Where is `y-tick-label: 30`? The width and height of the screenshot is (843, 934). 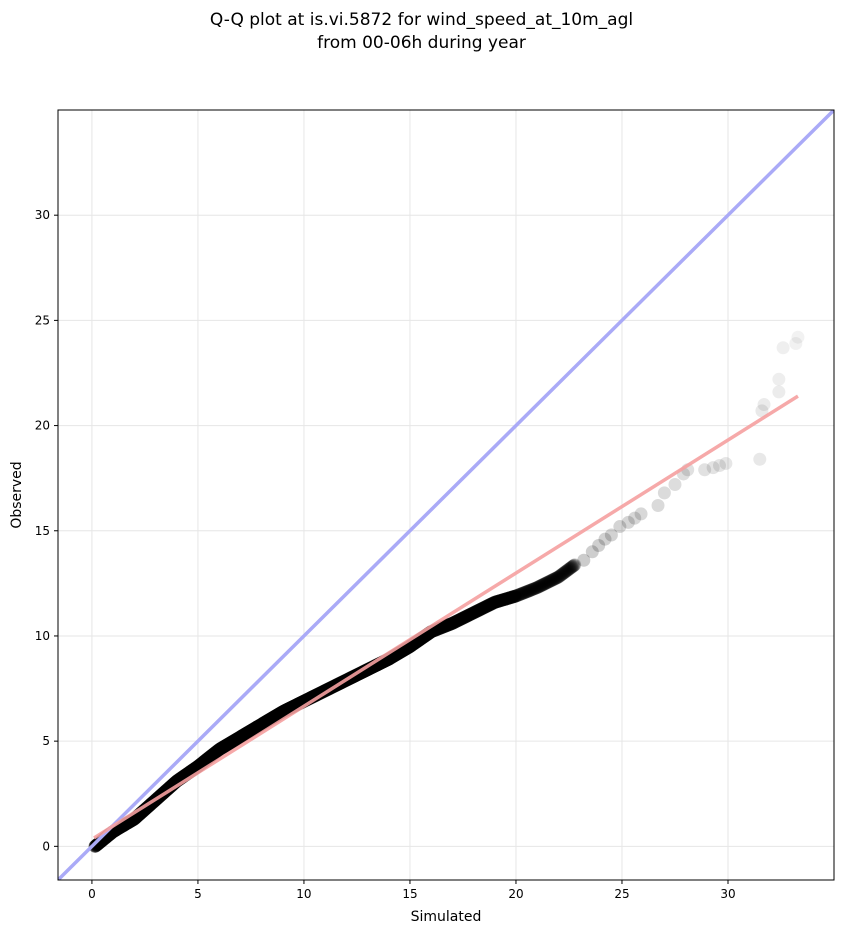
y-tick-label: 30 is located at coordinates (42, 215).